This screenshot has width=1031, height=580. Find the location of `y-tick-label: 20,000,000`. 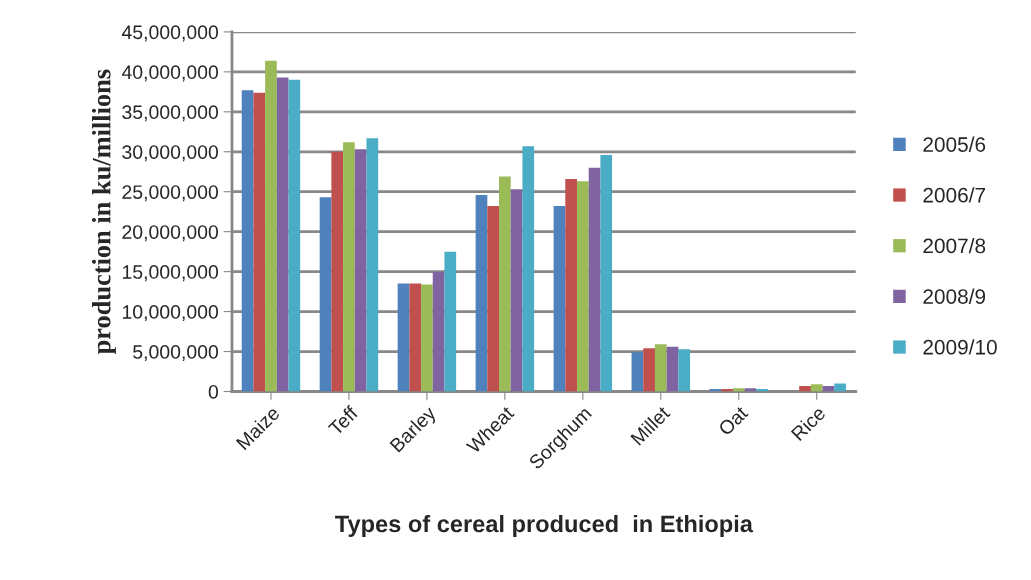

y-tick-label: 20,000,000 is located at coordinates (170, 233).